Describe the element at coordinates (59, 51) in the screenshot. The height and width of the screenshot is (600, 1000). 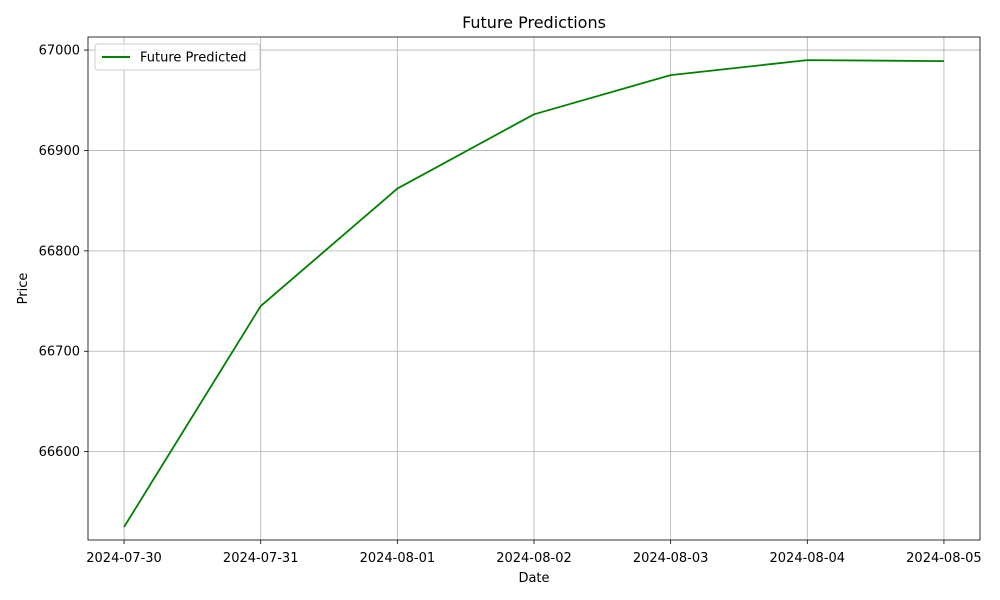
I see `y-tick-label: 67000` at that location.